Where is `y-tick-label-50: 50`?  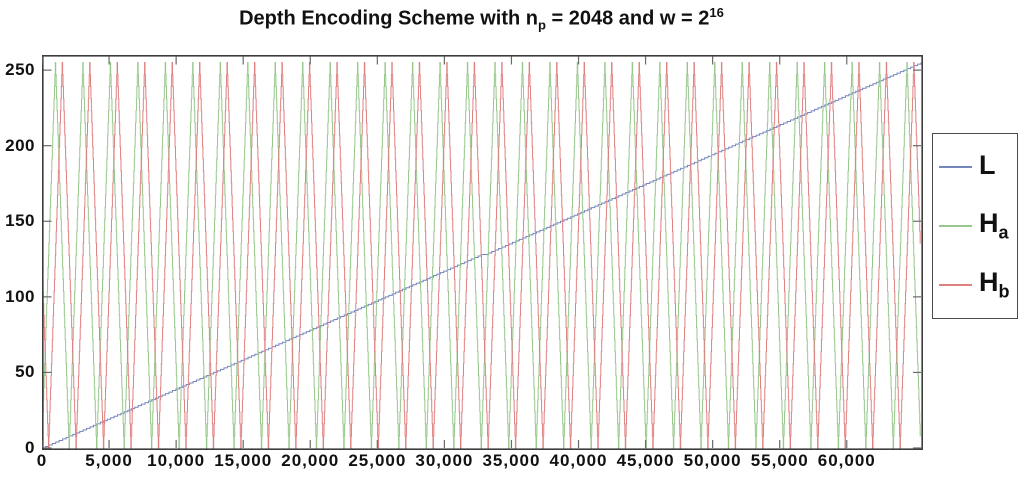 y-tick-label-50: 50 is located at coordinates (25, 372).